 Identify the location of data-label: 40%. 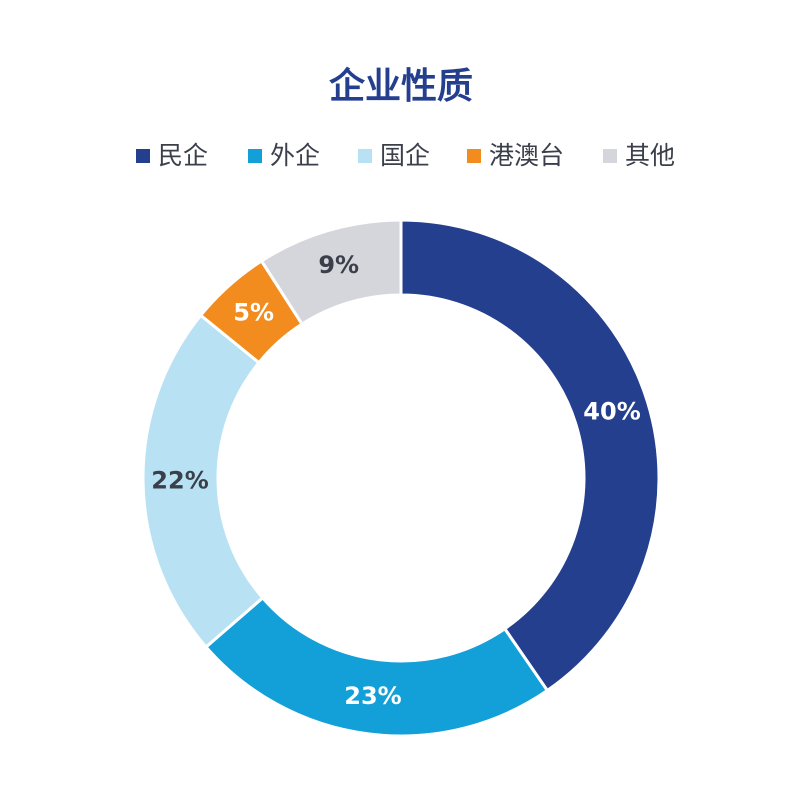
(611, 411).